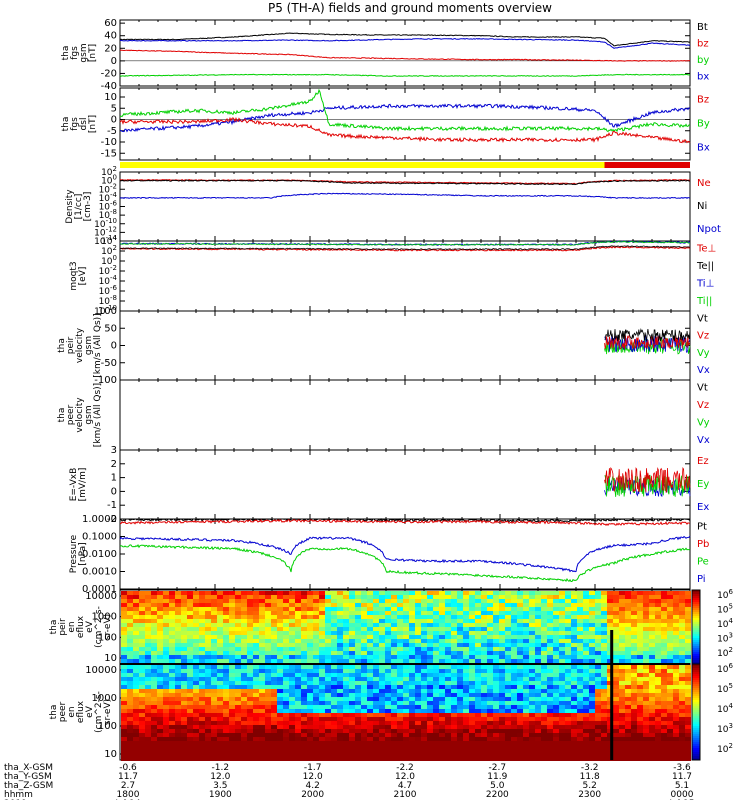 This screenshot has width=750, height=800. I want to click on tick-label: 10-8, so click(108, 214).